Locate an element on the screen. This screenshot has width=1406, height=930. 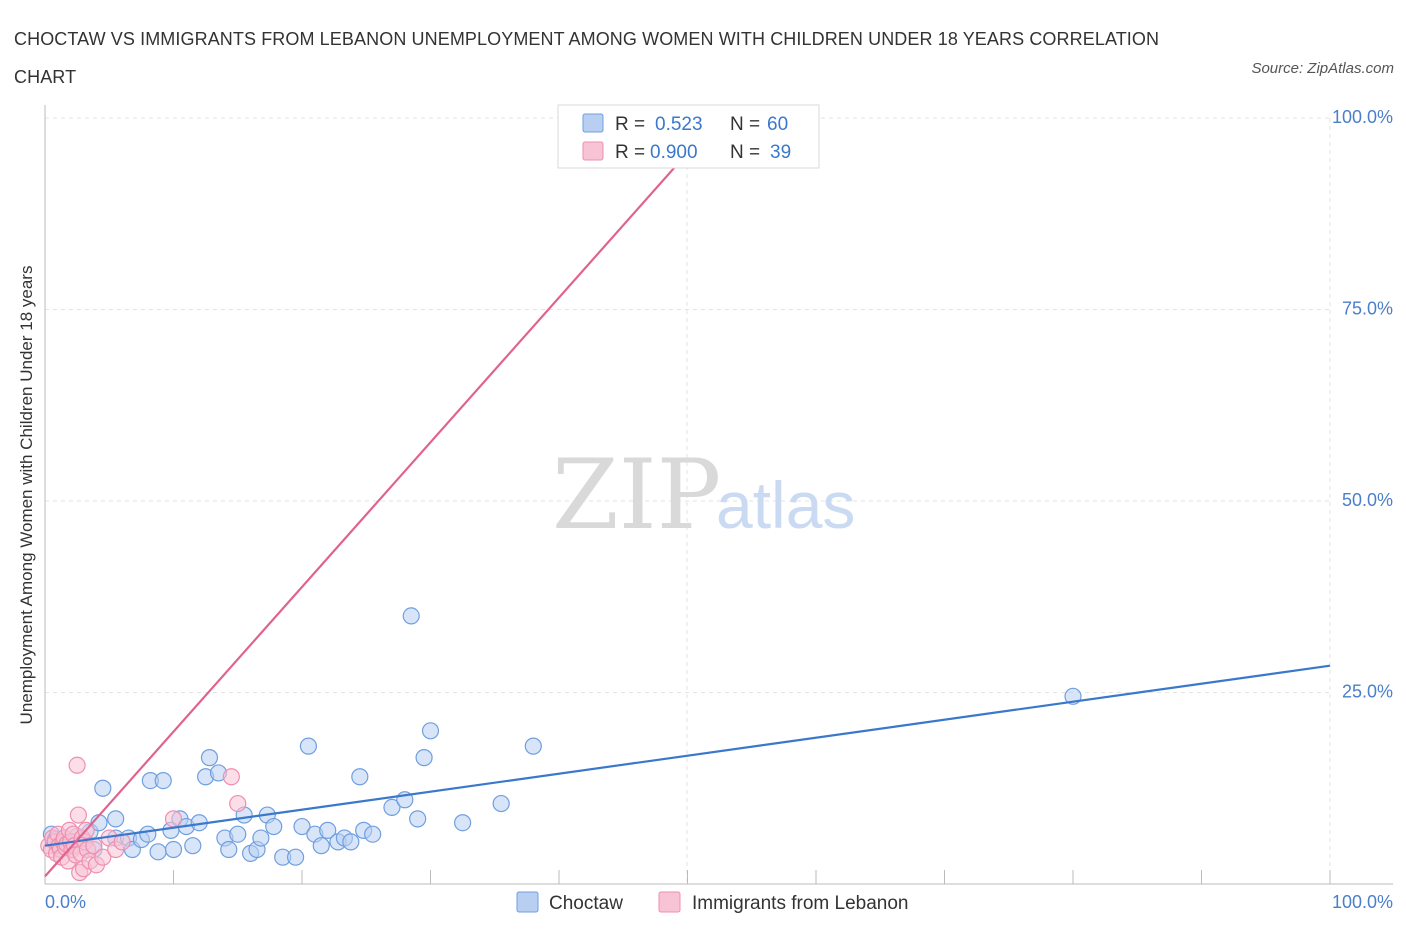
stats-r-label-choctaw: R = is located at coordinates (630, 124).